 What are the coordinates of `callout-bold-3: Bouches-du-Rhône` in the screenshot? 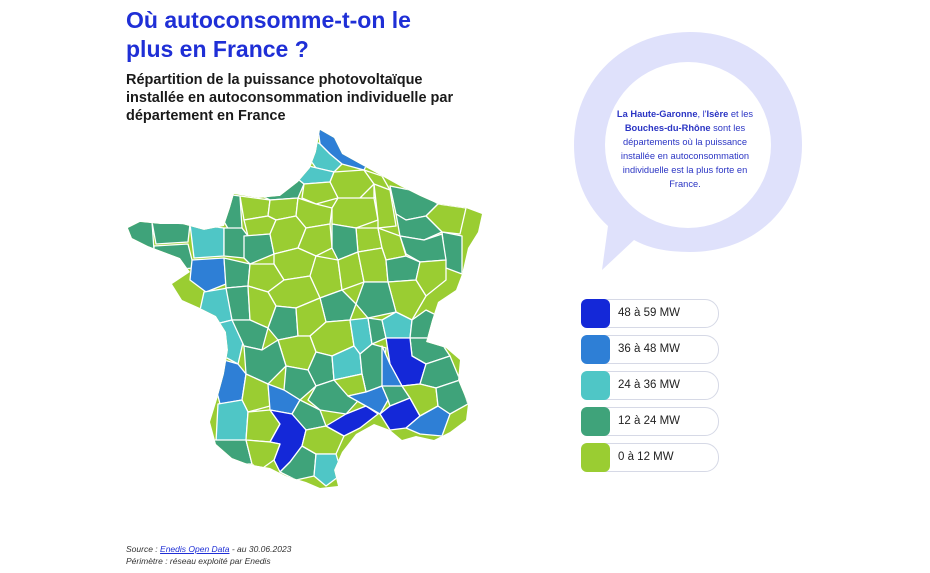 It's located at (667, 128).